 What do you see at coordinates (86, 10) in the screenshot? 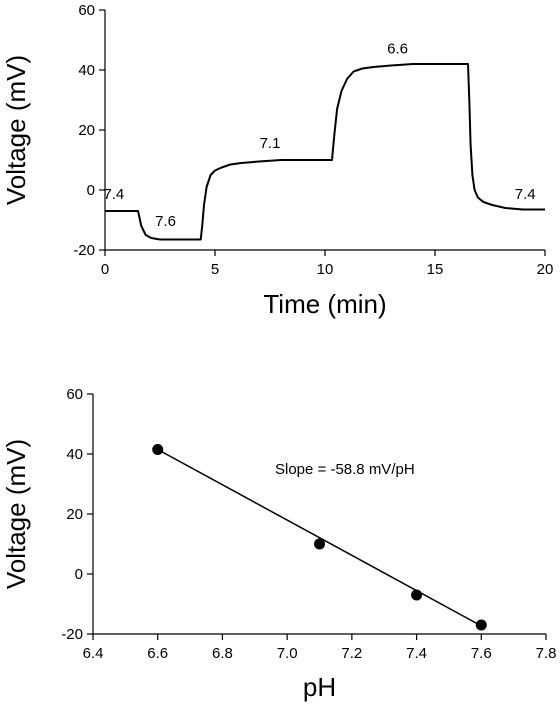
I see `top-y-tick-label: 60` at bounding box center [86, 10].